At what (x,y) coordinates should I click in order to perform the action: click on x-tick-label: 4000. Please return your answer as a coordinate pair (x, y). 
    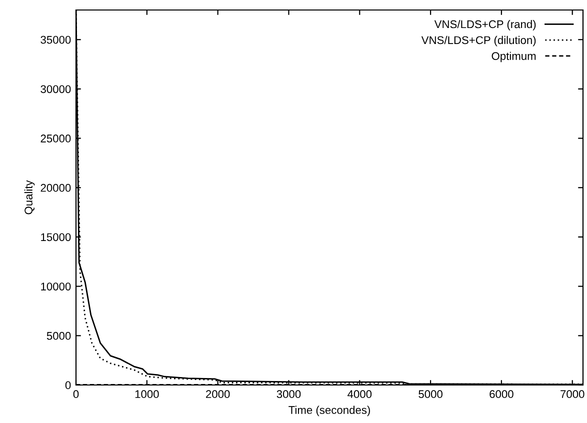
    Looking at the image, I should click on (360, 394).